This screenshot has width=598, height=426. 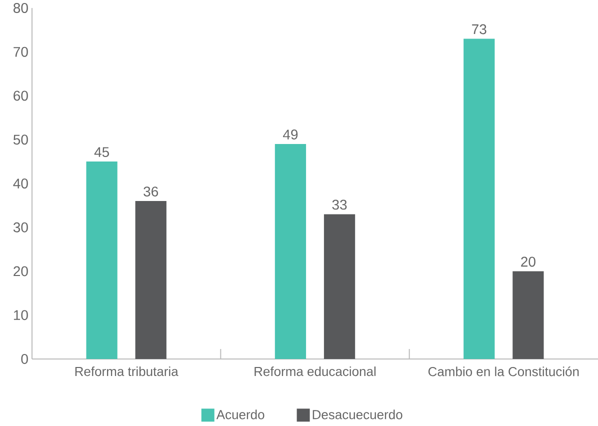 What do you see at coordinates (20, 139) in the screenshot?
I see `y-tick-label: 50` at bounding box center [20, 139].